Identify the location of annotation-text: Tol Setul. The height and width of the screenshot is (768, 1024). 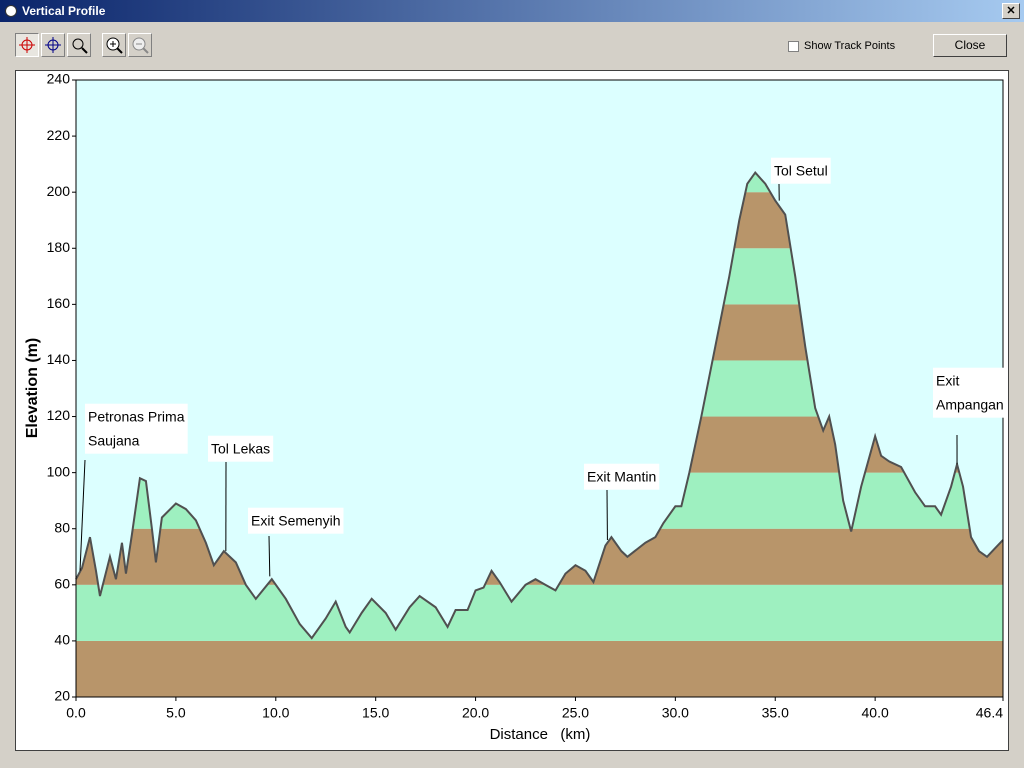
(801, 171).